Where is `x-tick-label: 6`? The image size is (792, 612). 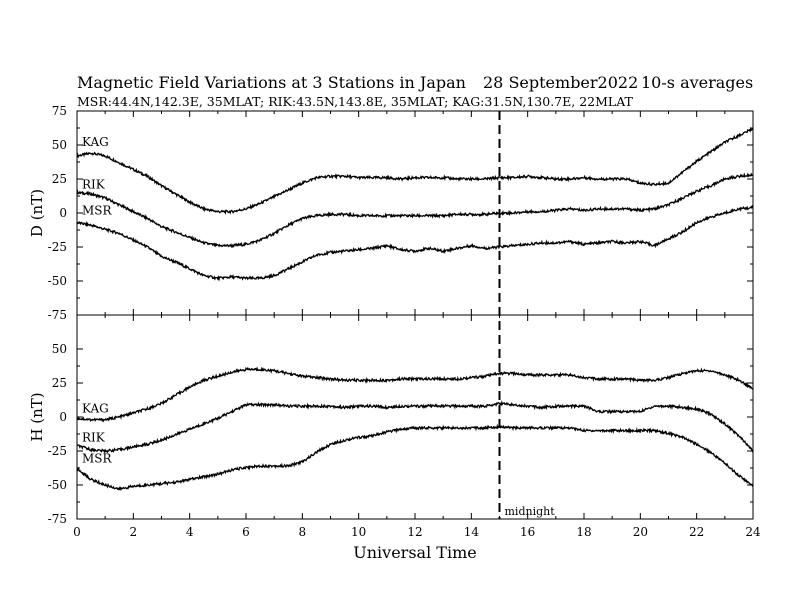
x-tick-label: 6 is located at coordinates (246, 532).